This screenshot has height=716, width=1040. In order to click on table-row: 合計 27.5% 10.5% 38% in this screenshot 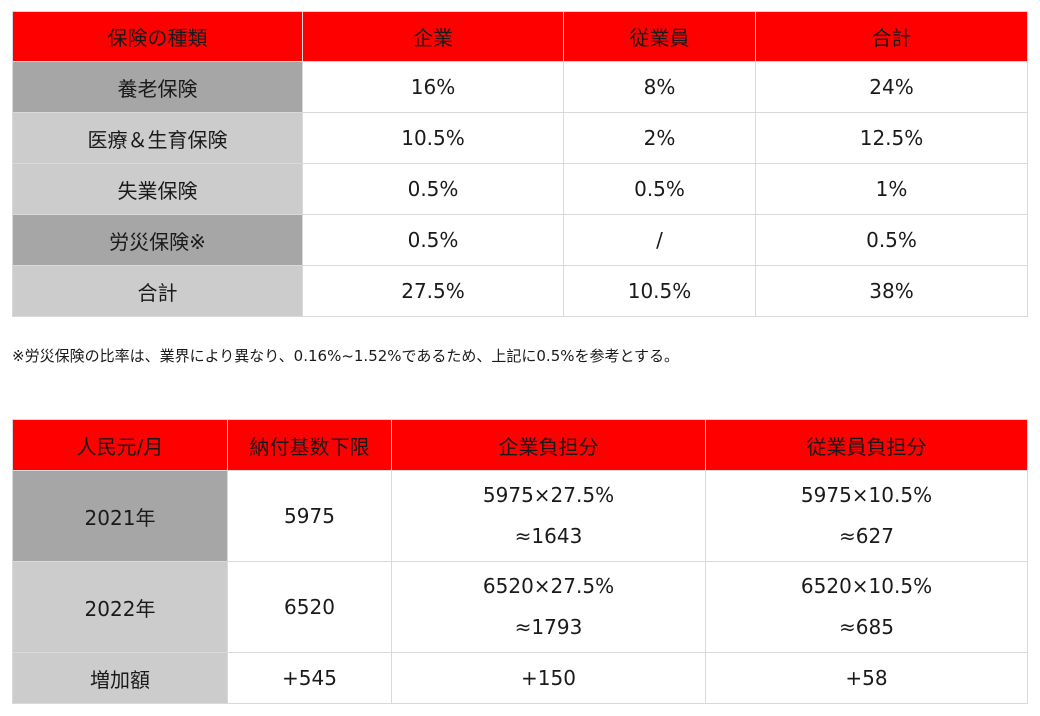, I will do `click(520, 291)`.